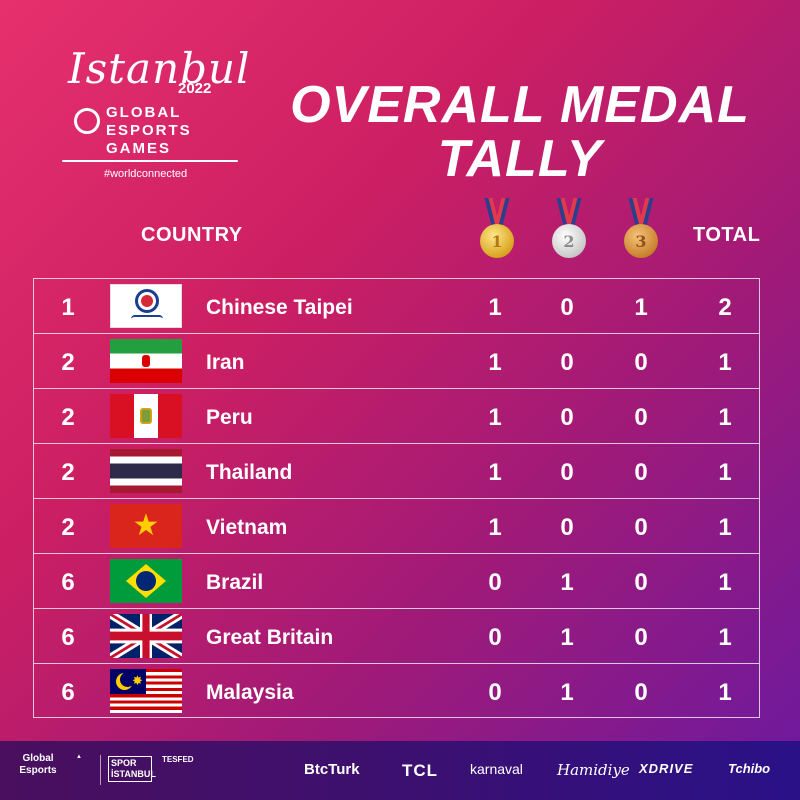  Describe the element at coordinates (247, 527) in the screenshot. I see `row-country: Vietnam` at that location.